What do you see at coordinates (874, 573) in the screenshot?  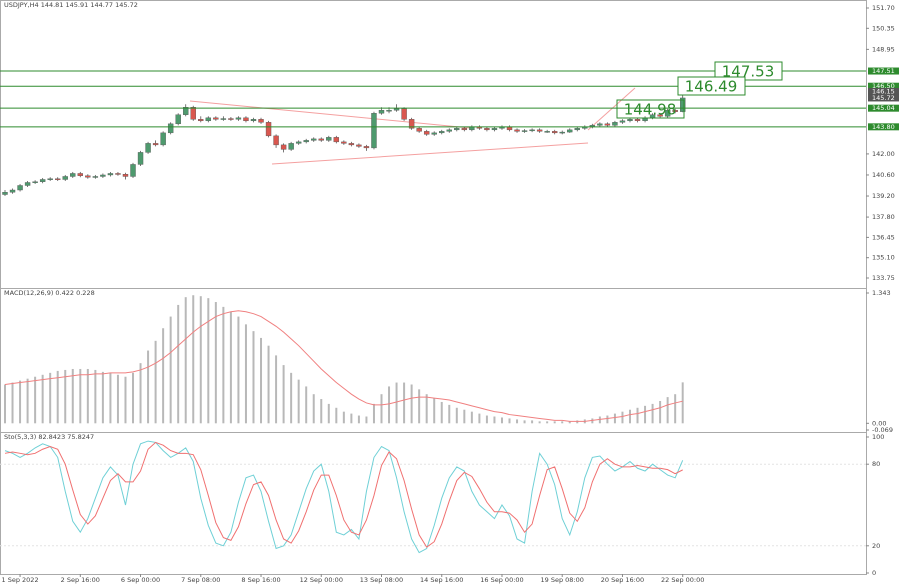 I see `y-tick-label: 0` at bounding box center [874, 573].